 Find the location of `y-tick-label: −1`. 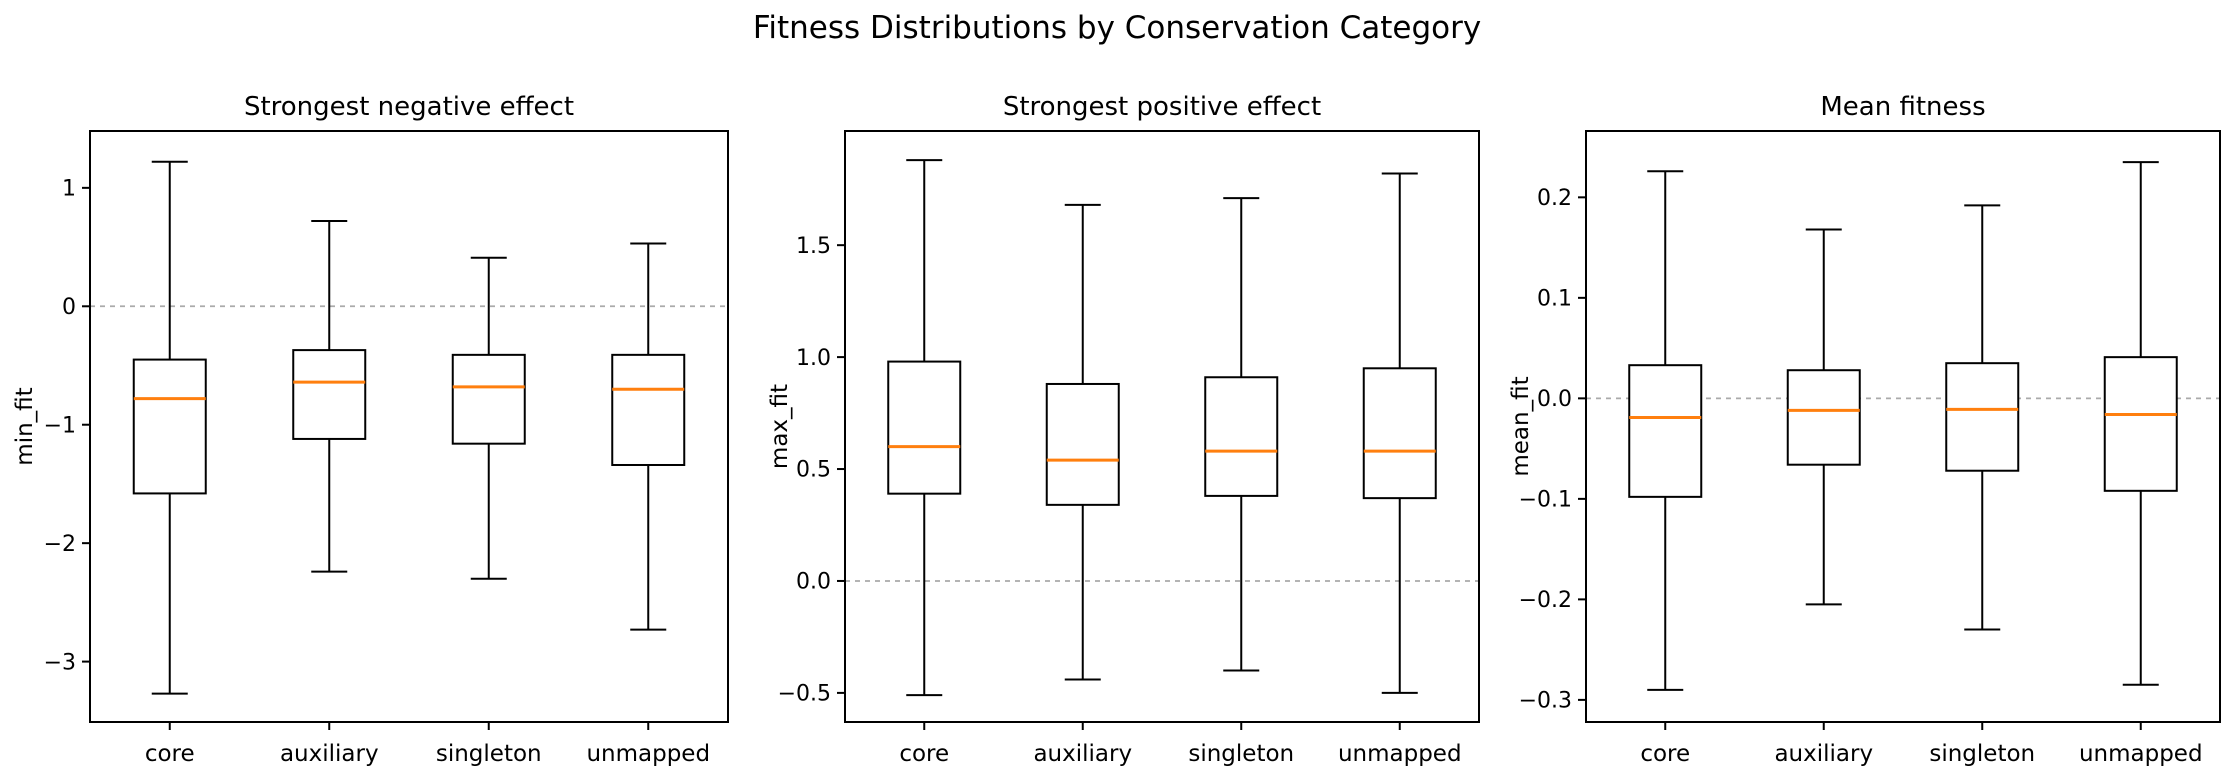

y-tick-label: −1 is located at coordinates (60, 425).